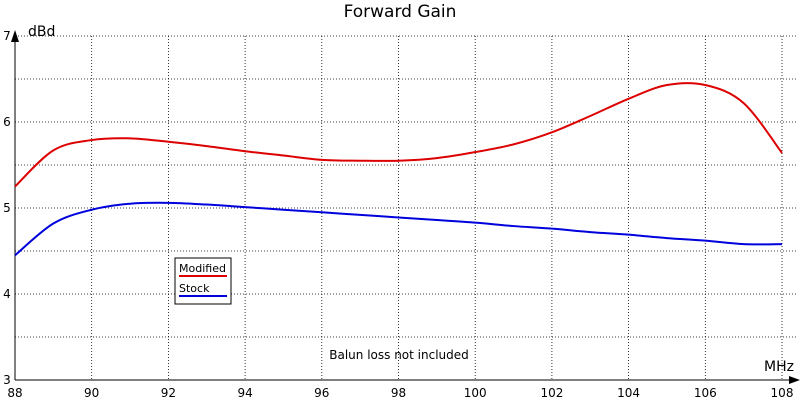 The image size is (800, 400). Describe the element at coordinates (15, 36) in the screenshot. I see `y-axis-arrow` at that location.